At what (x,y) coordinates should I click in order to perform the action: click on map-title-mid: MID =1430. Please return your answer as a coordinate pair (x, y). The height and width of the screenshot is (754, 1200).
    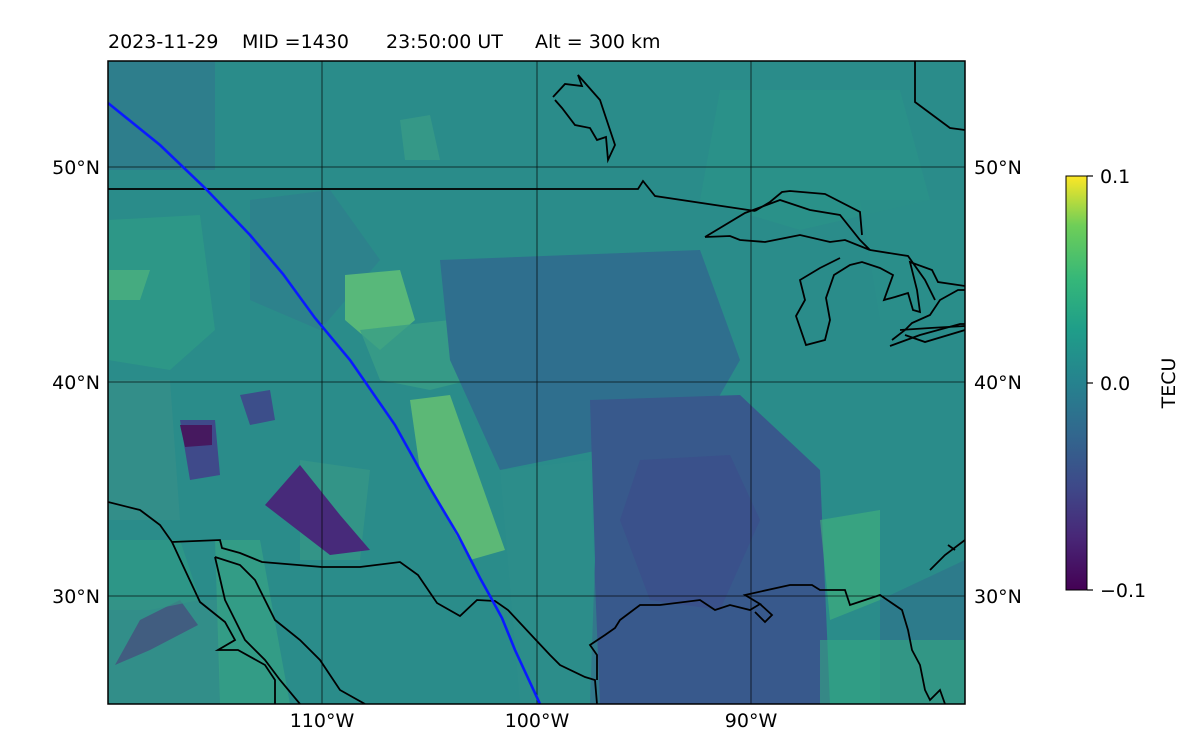
    Looking at the image, I should click on (295, 42).